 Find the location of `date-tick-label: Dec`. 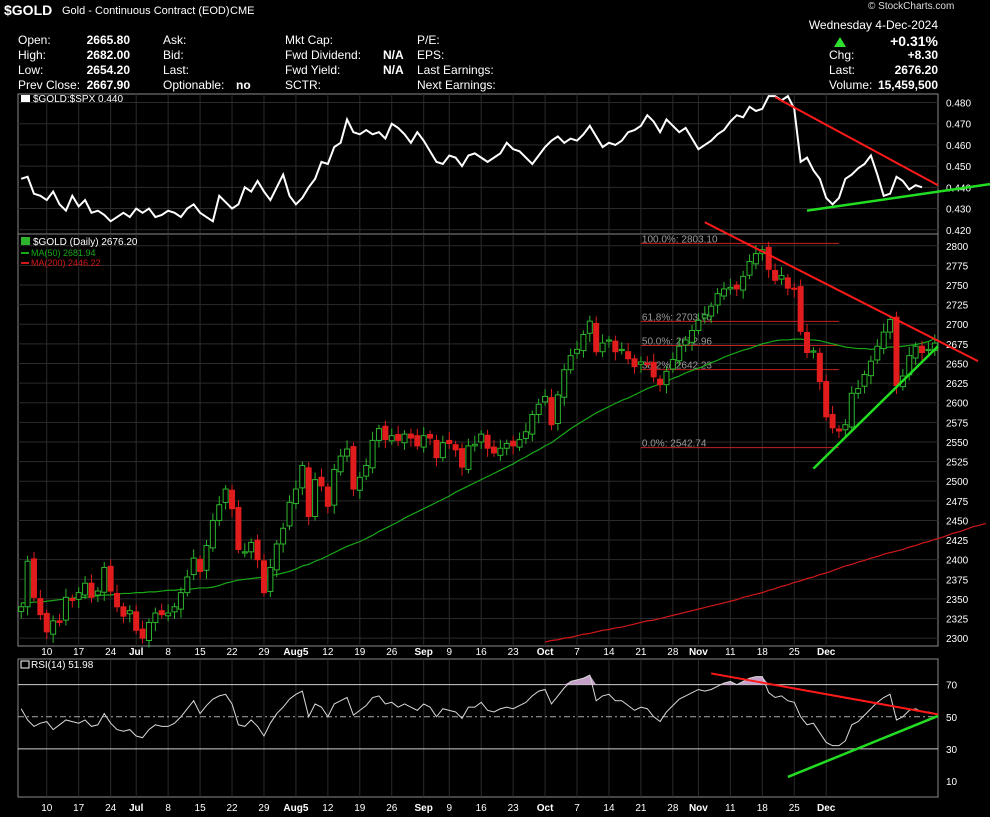

date-tick-label: Dec is located at coordinates (826, 652).